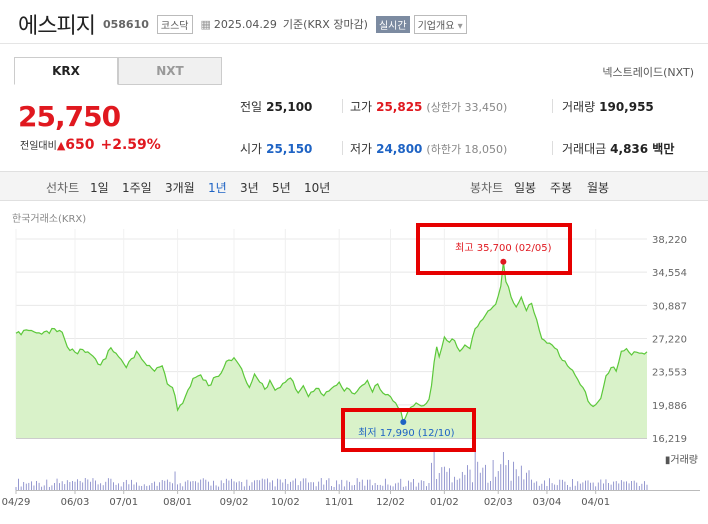  I want to click on tab-krx: KRX, so click(66, 71).